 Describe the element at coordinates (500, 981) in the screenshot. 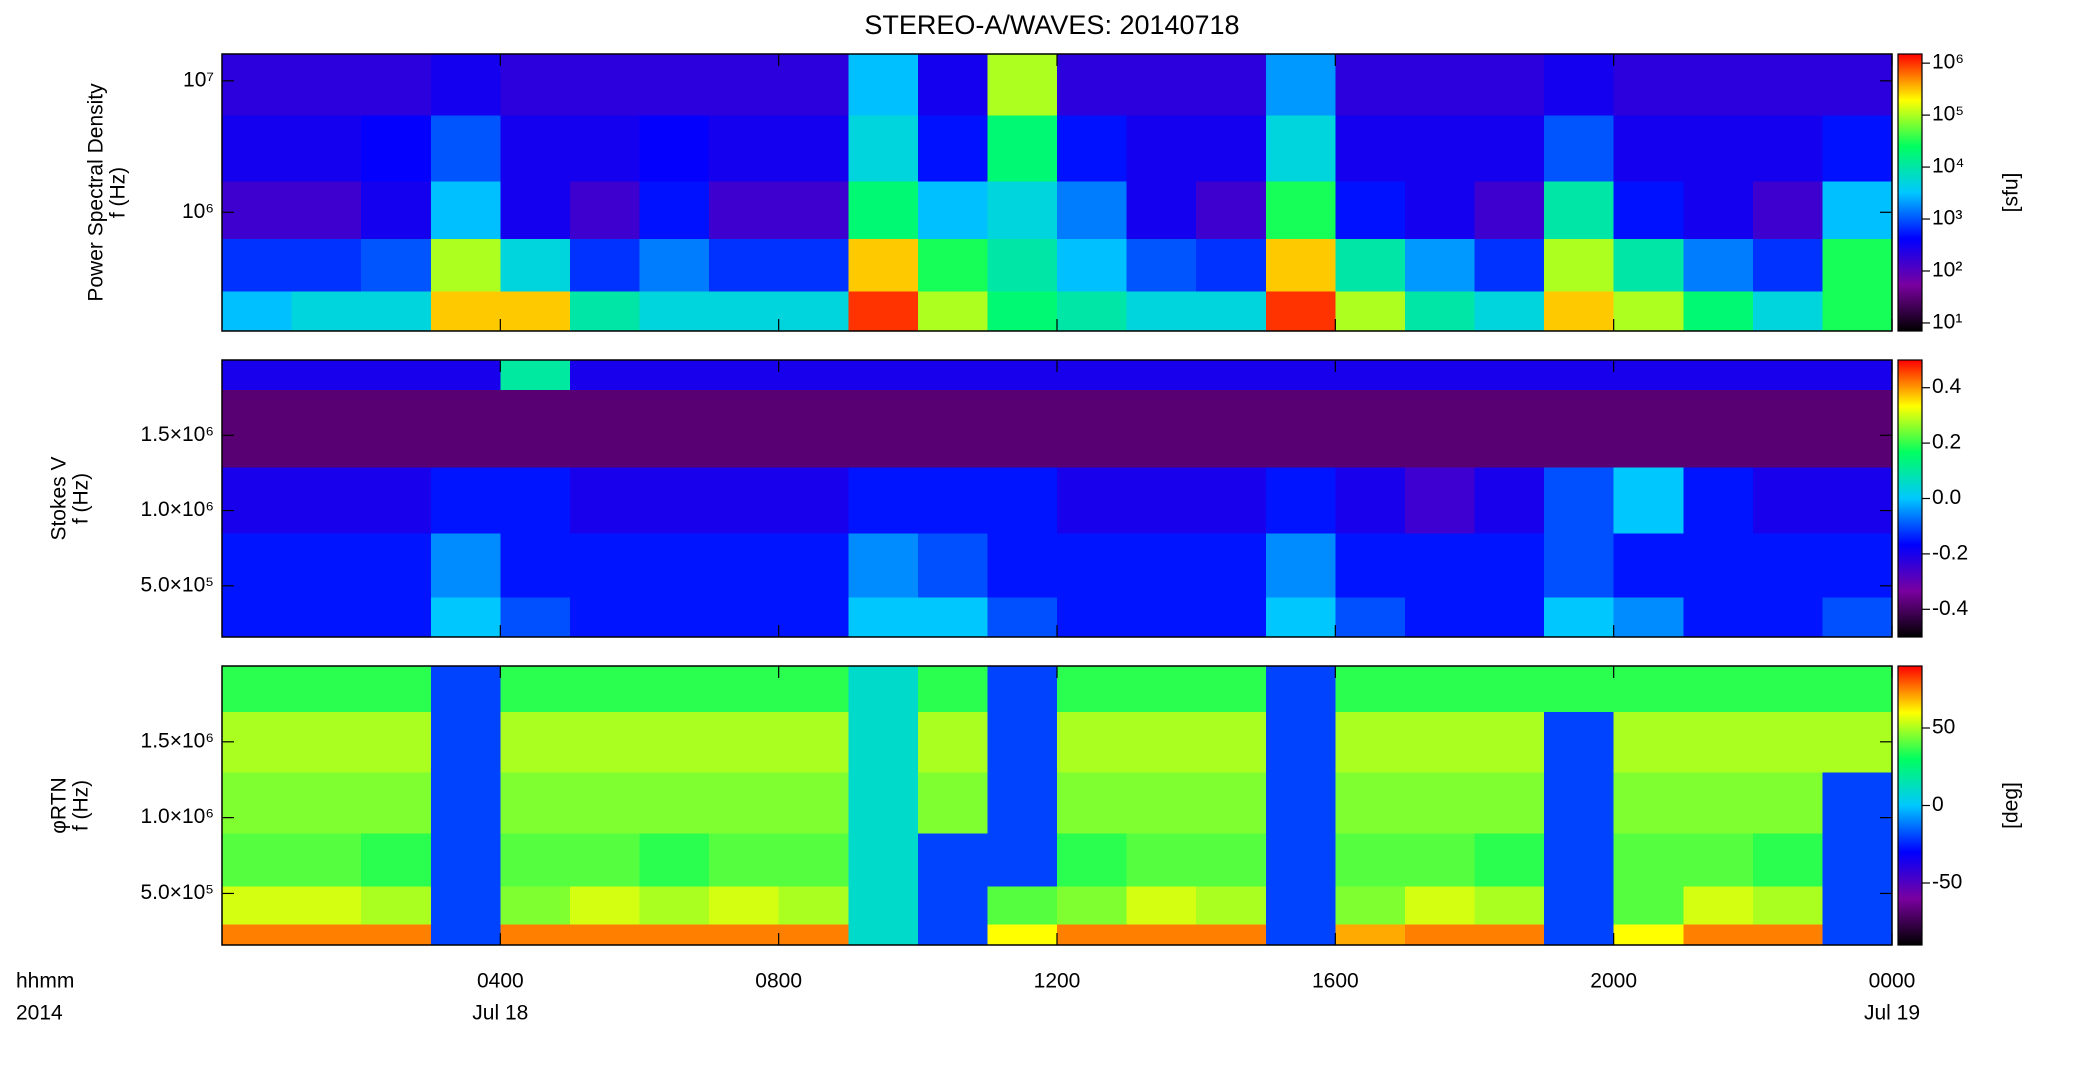

I see `x-tick-label: 0400` at that location.